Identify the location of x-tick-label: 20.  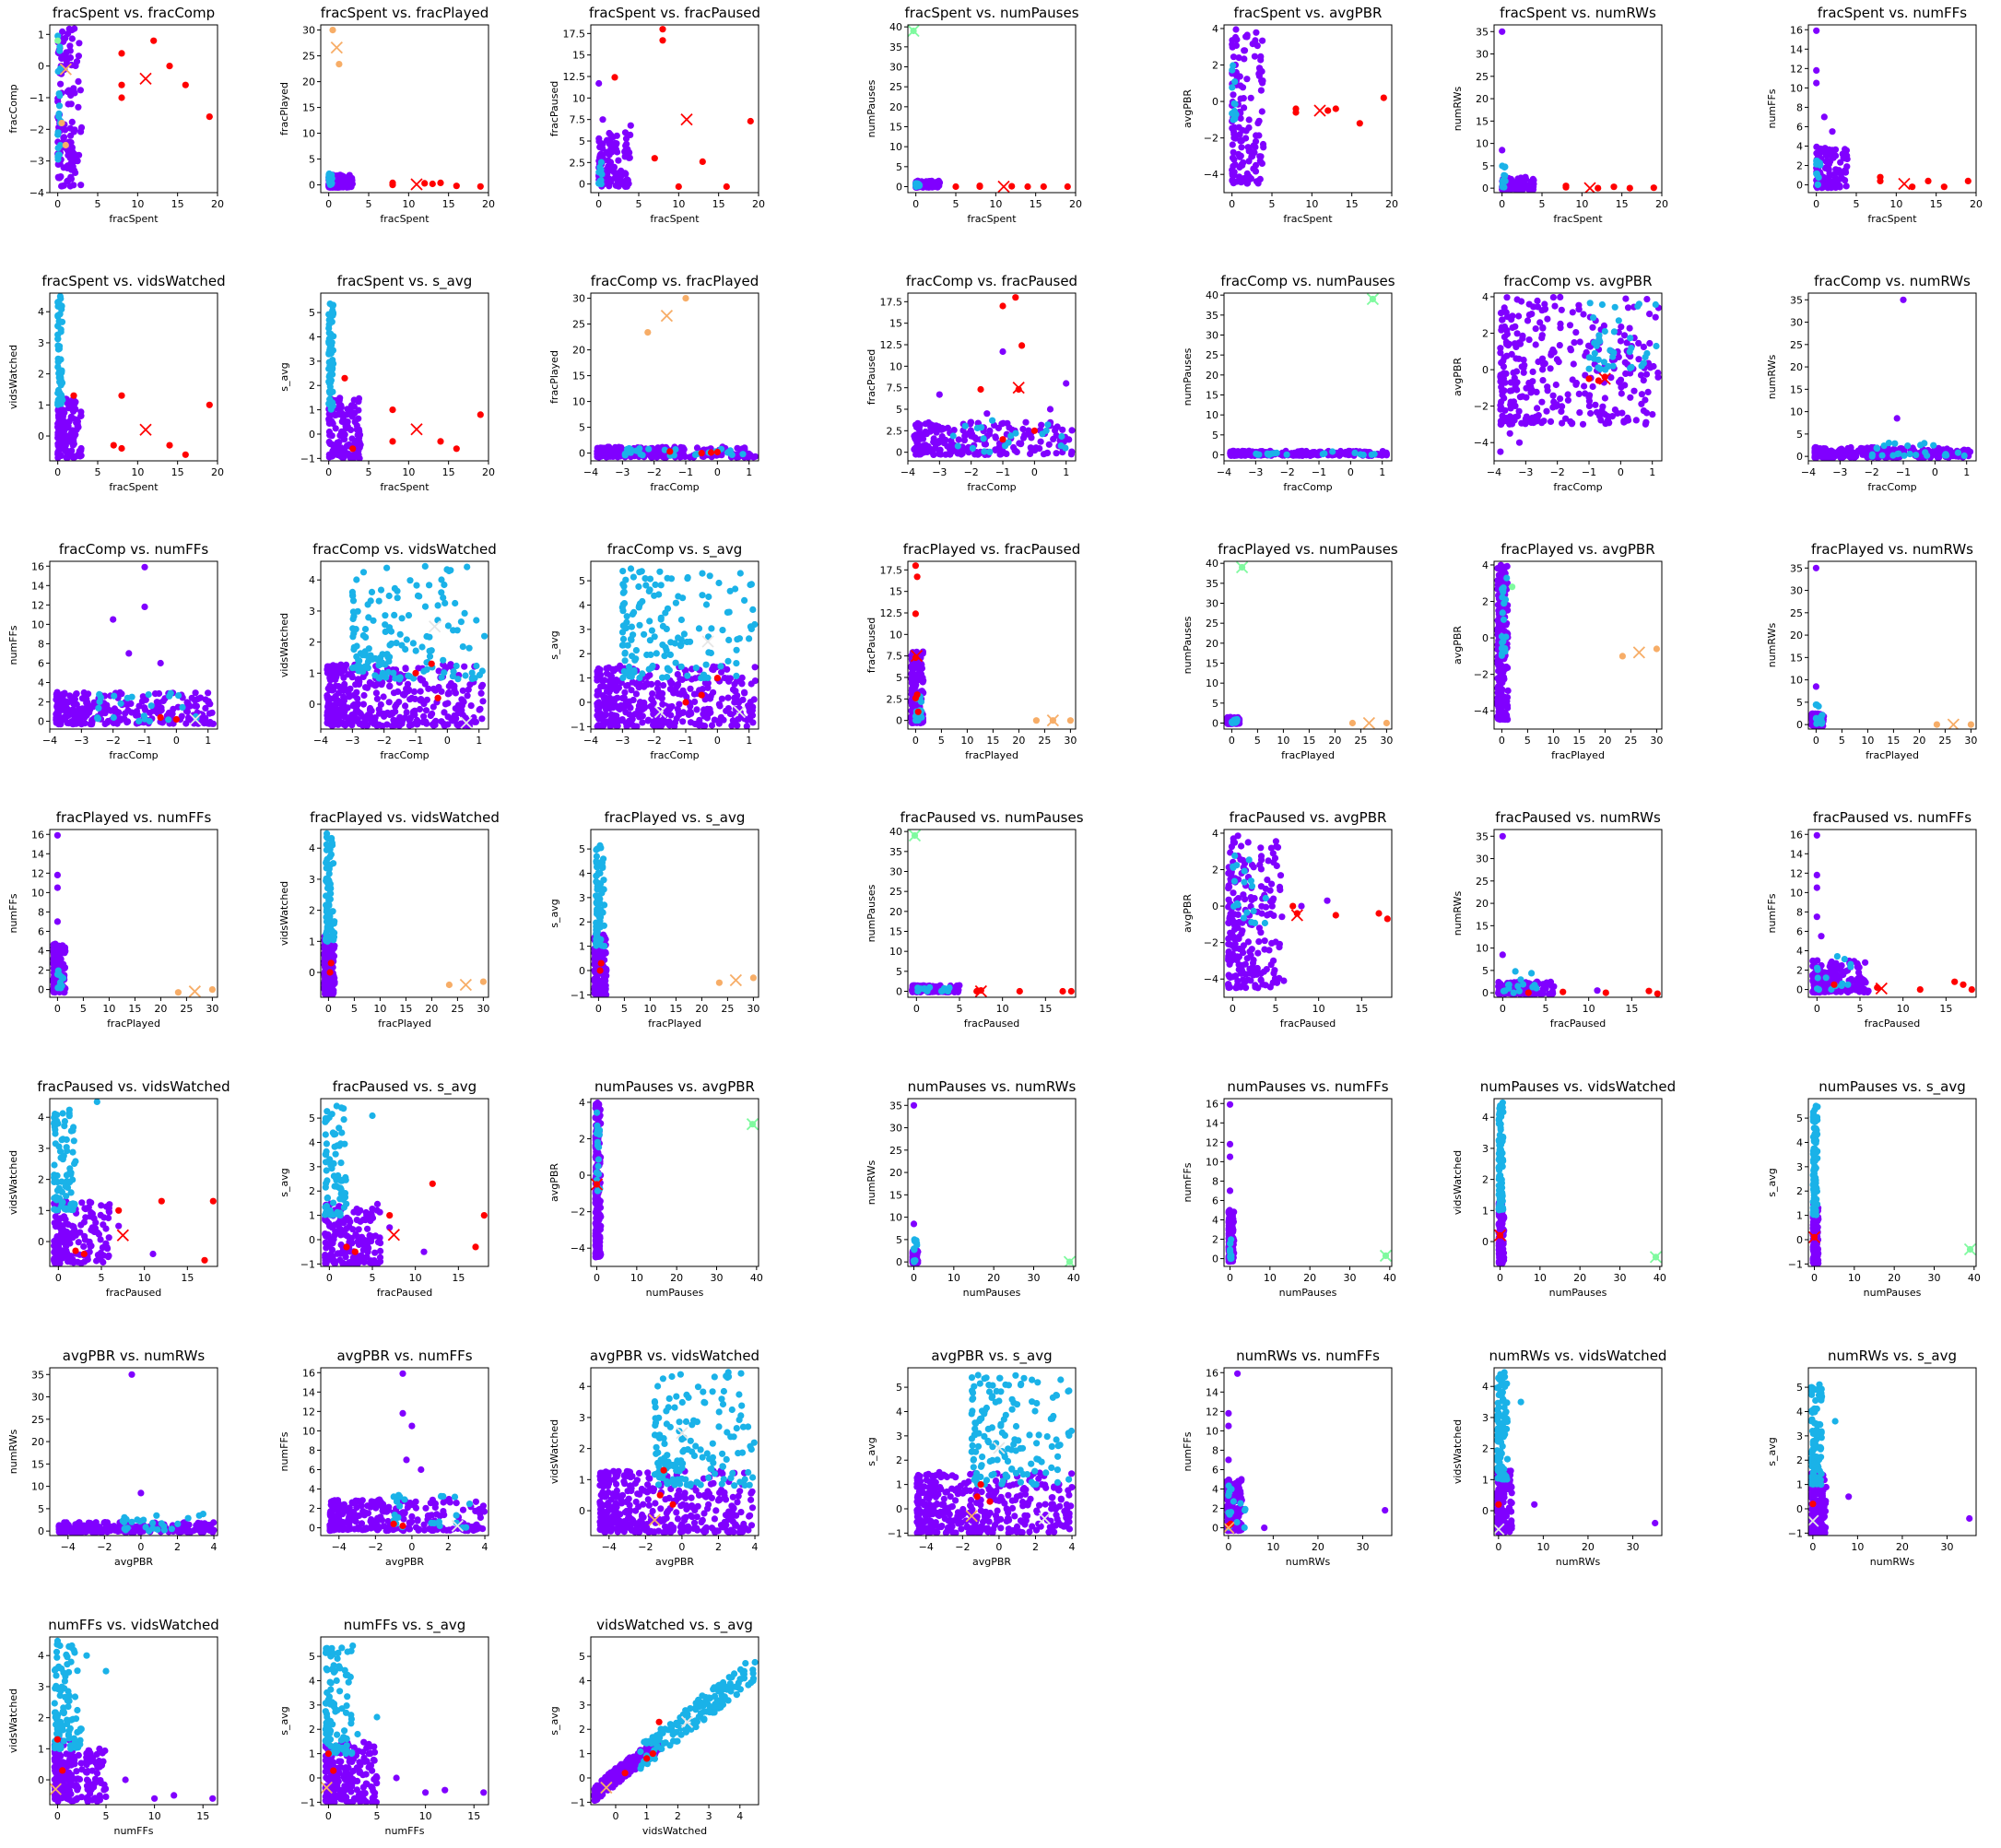
(1661, 204).